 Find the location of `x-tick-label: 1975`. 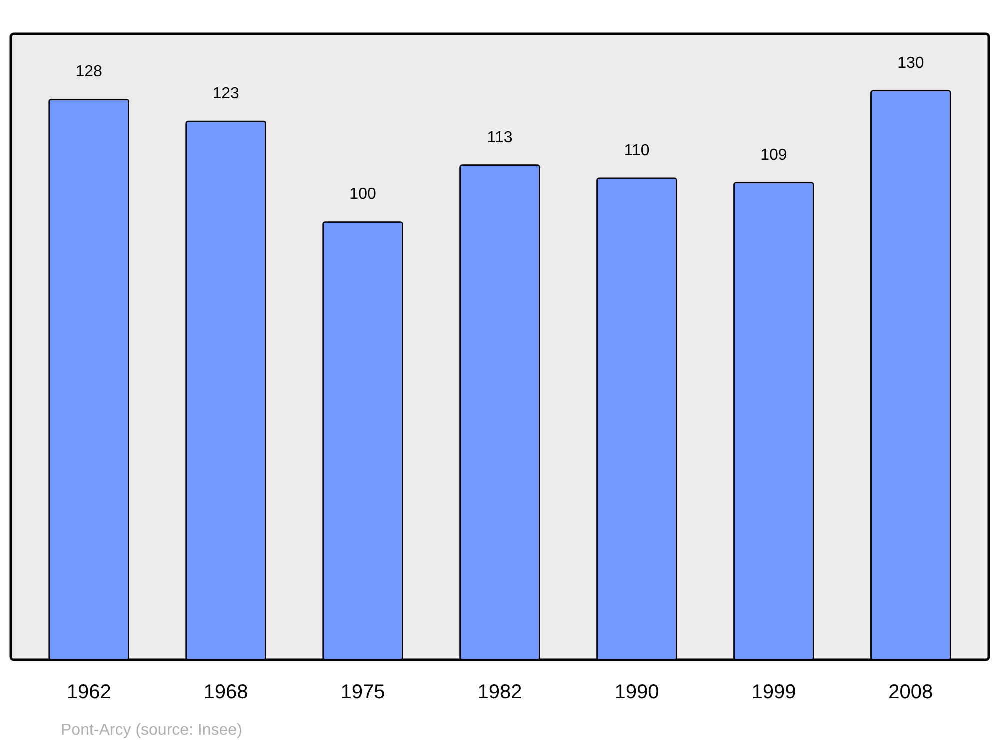

x-tick-label: 1975 is located at coordinates (363, 693).